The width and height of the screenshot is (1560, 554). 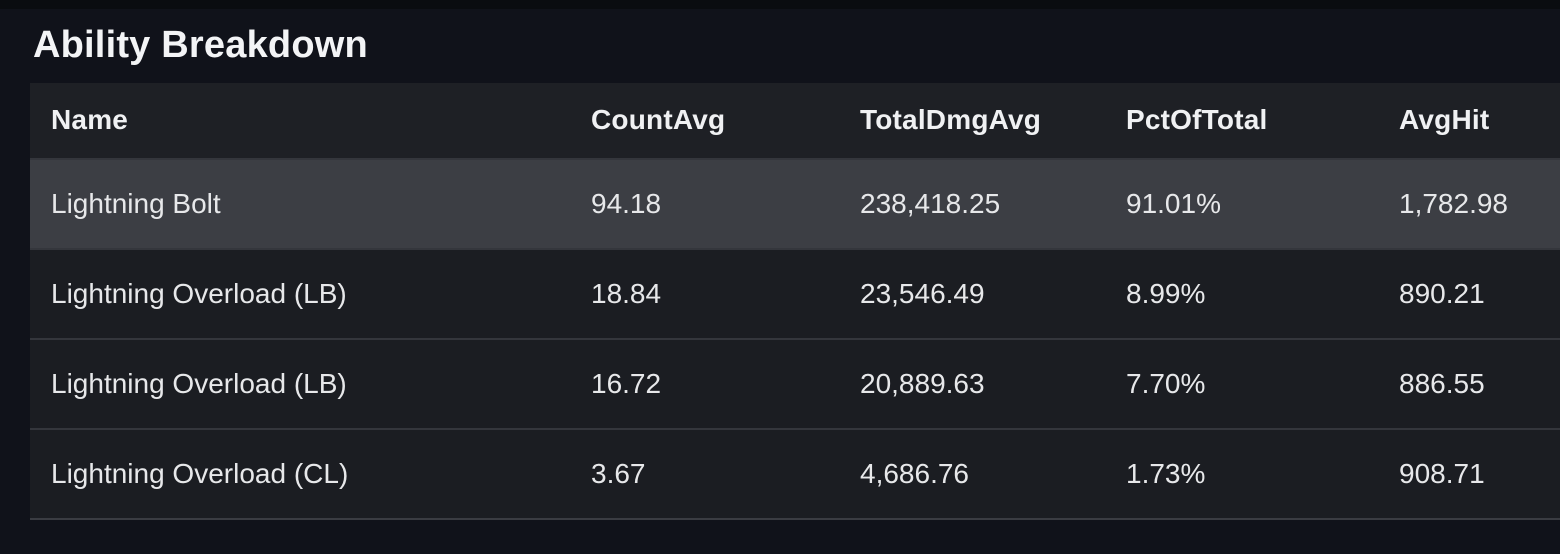 I want to click on cell-totaldmgavg: 23,546.49, so click(x=972, y=293).